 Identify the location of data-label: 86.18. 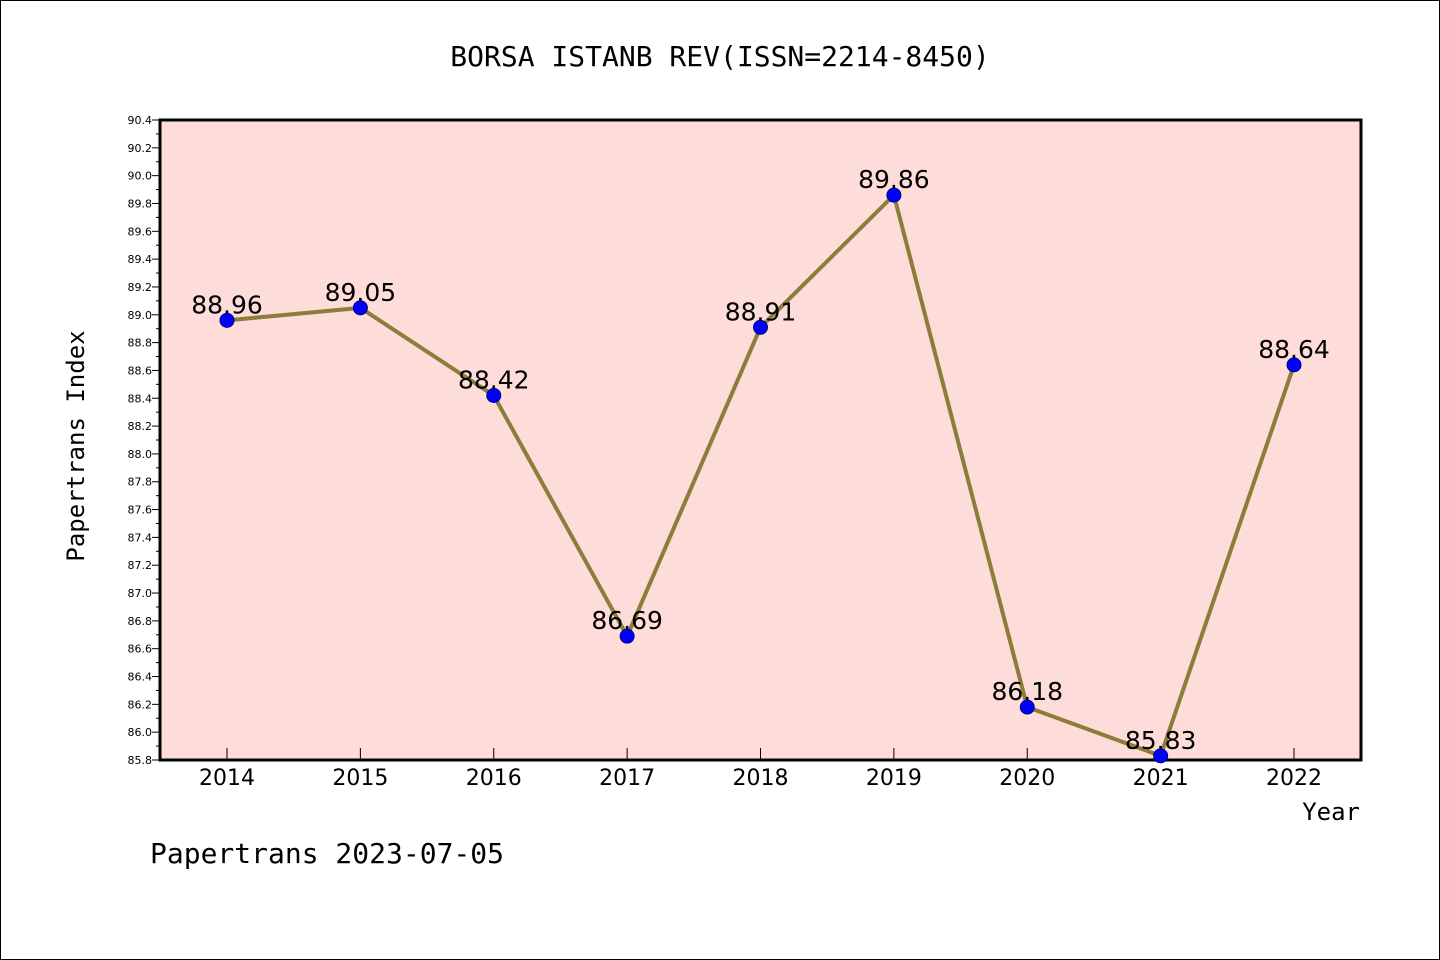
(1027, 691).